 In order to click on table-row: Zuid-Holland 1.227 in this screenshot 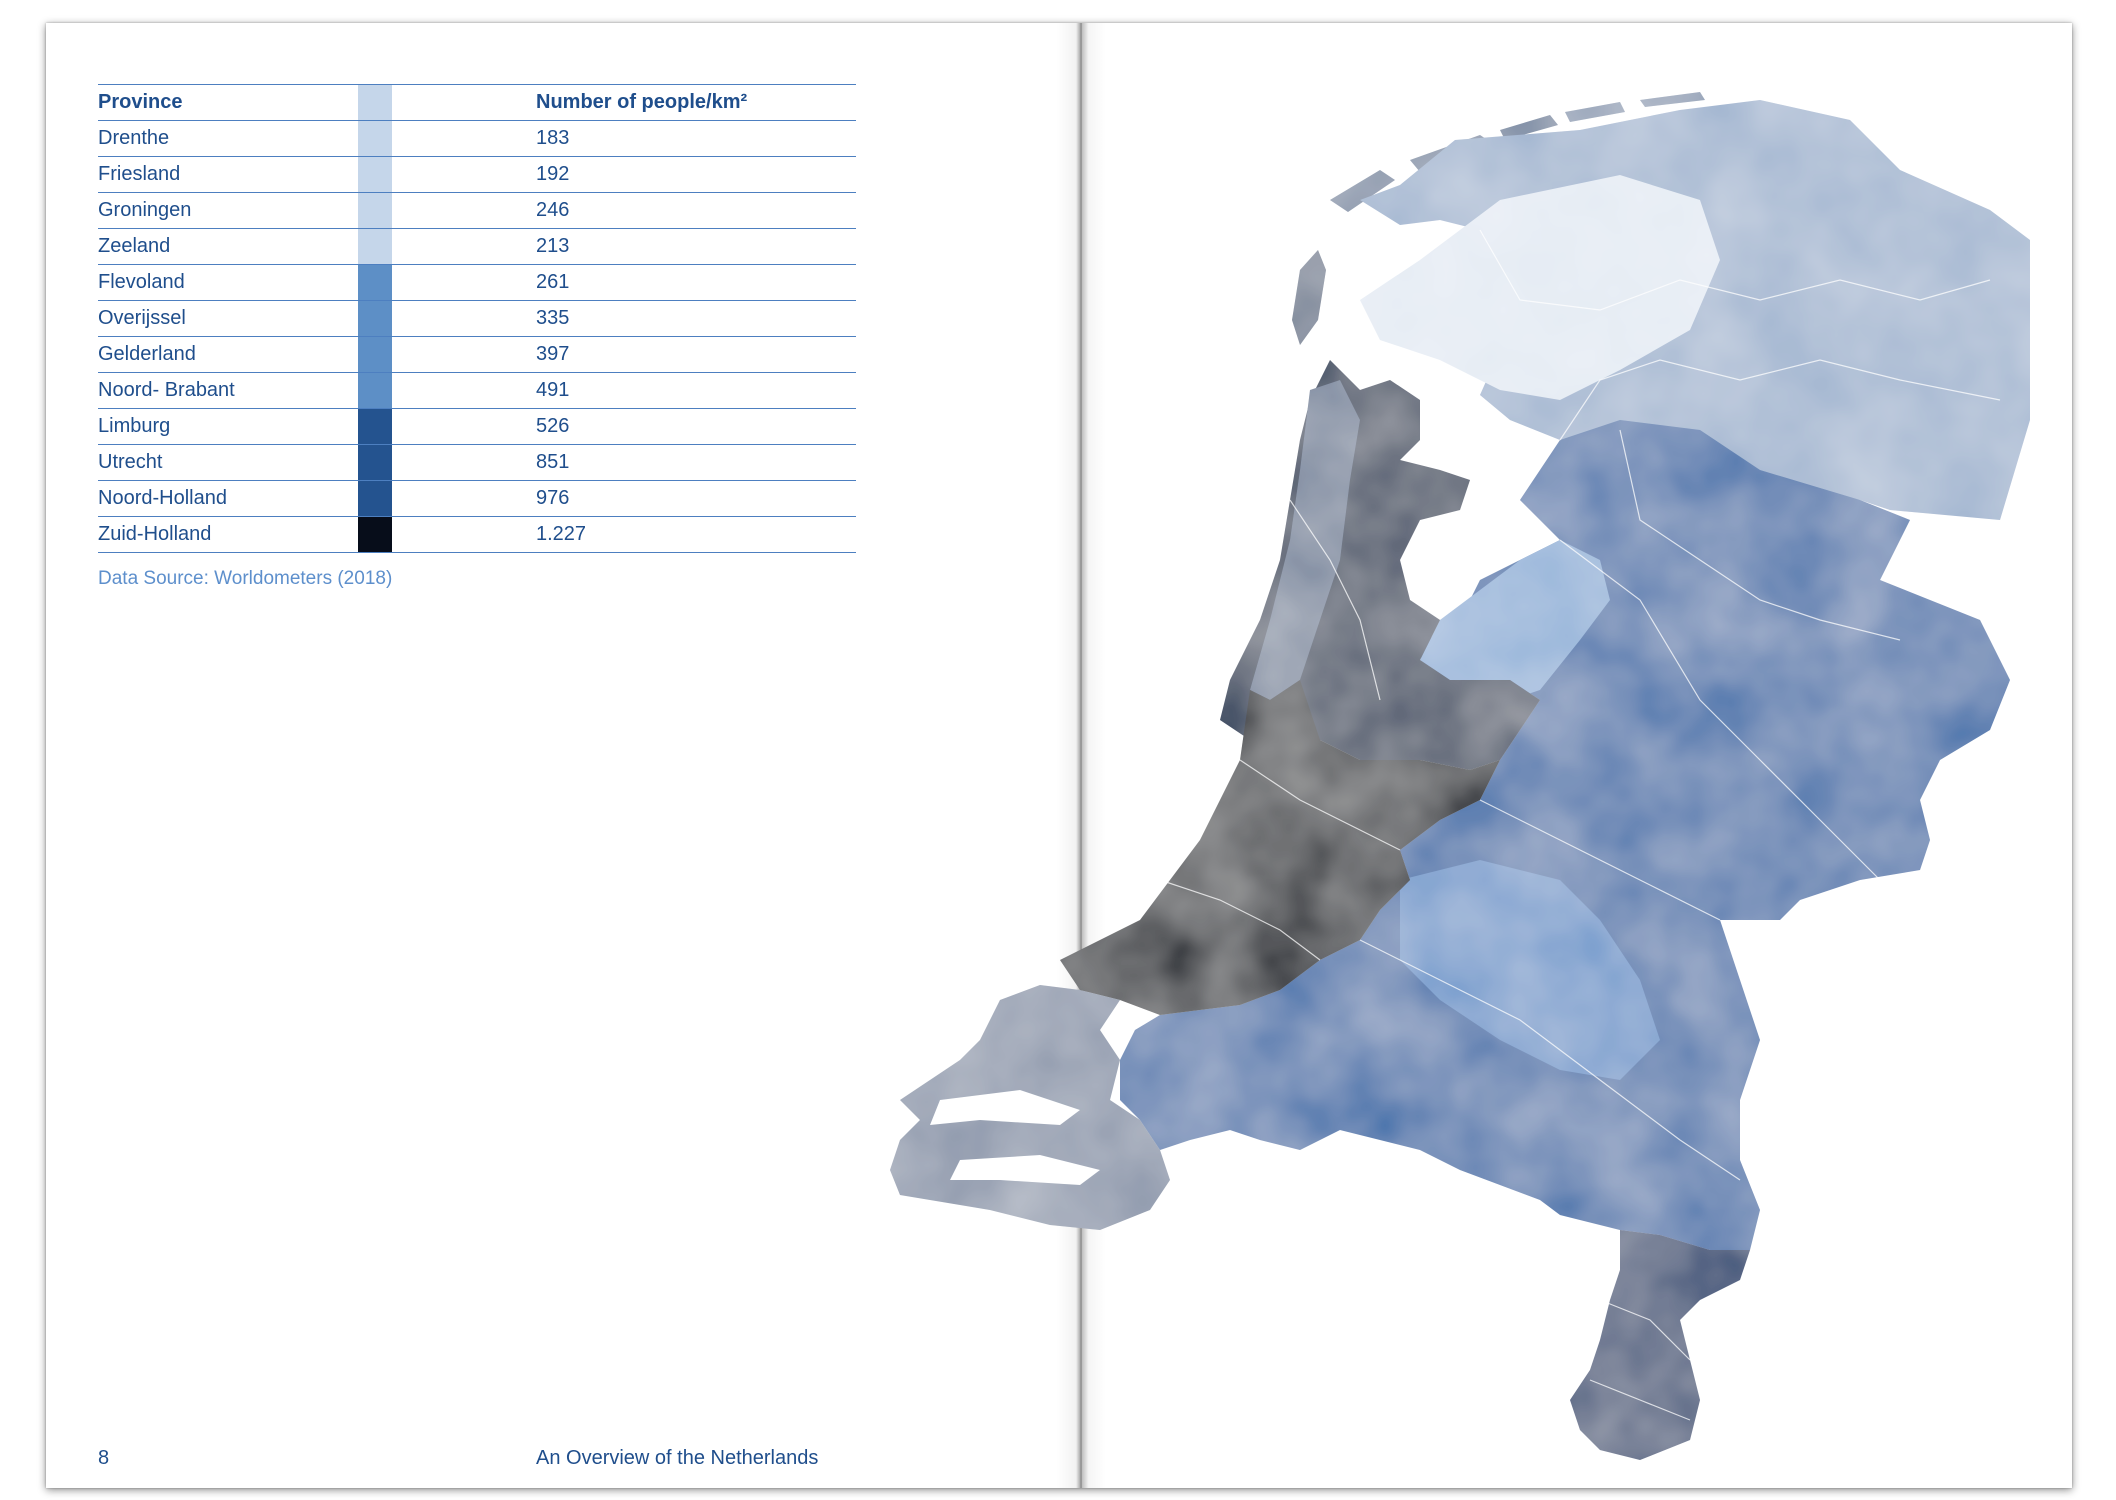, I will do `click(477, 534)`.